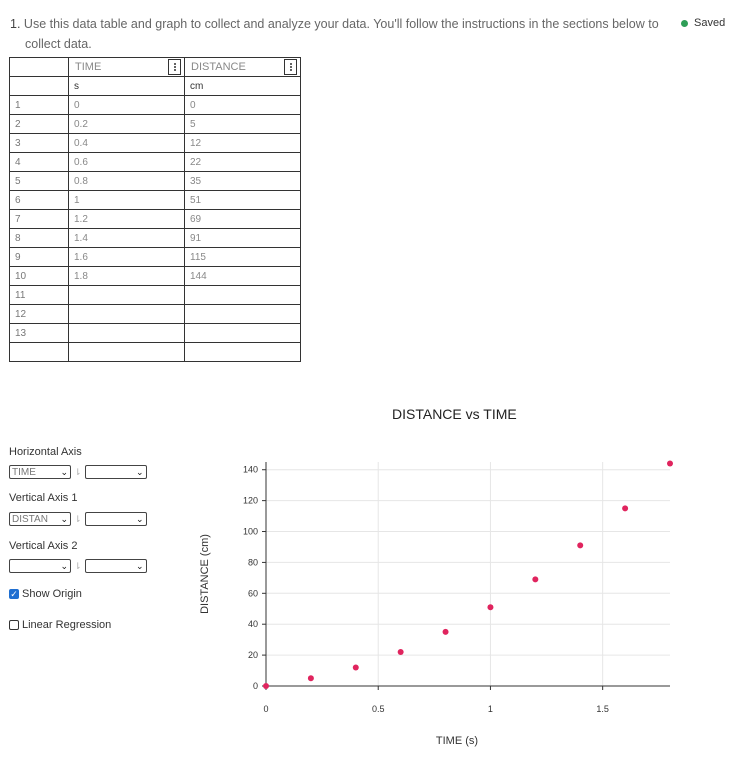  What do you see at coordinates (67, 625) in the screenshot?
I see `linear-regression-label: Linear Regression` at bounding box center [67, 625].